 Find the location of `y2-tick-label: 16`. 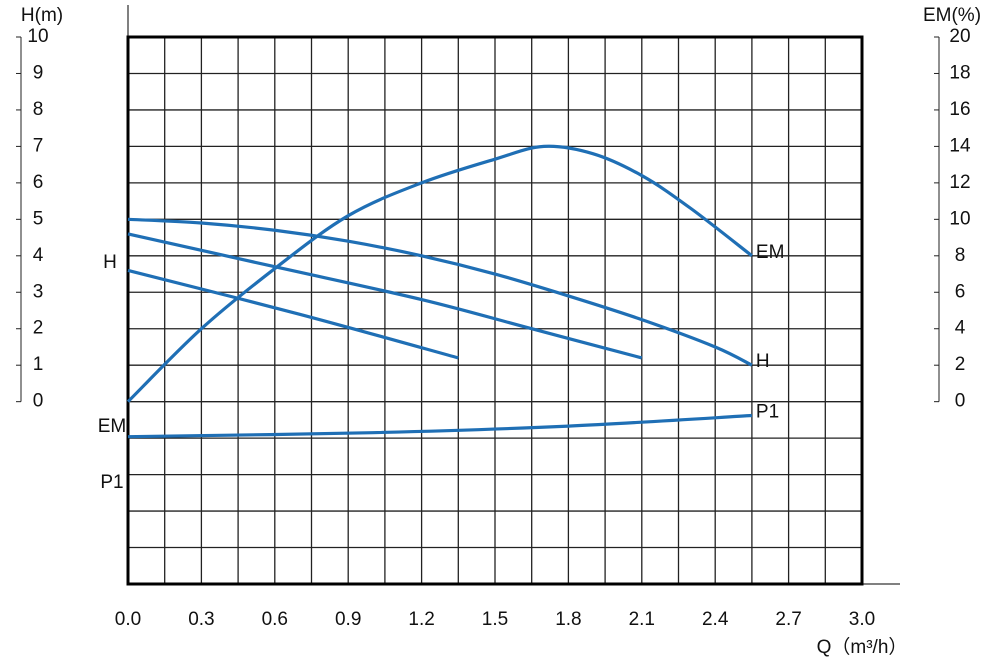

y2-tick-label: 16 is located at coordinates (959, 109).